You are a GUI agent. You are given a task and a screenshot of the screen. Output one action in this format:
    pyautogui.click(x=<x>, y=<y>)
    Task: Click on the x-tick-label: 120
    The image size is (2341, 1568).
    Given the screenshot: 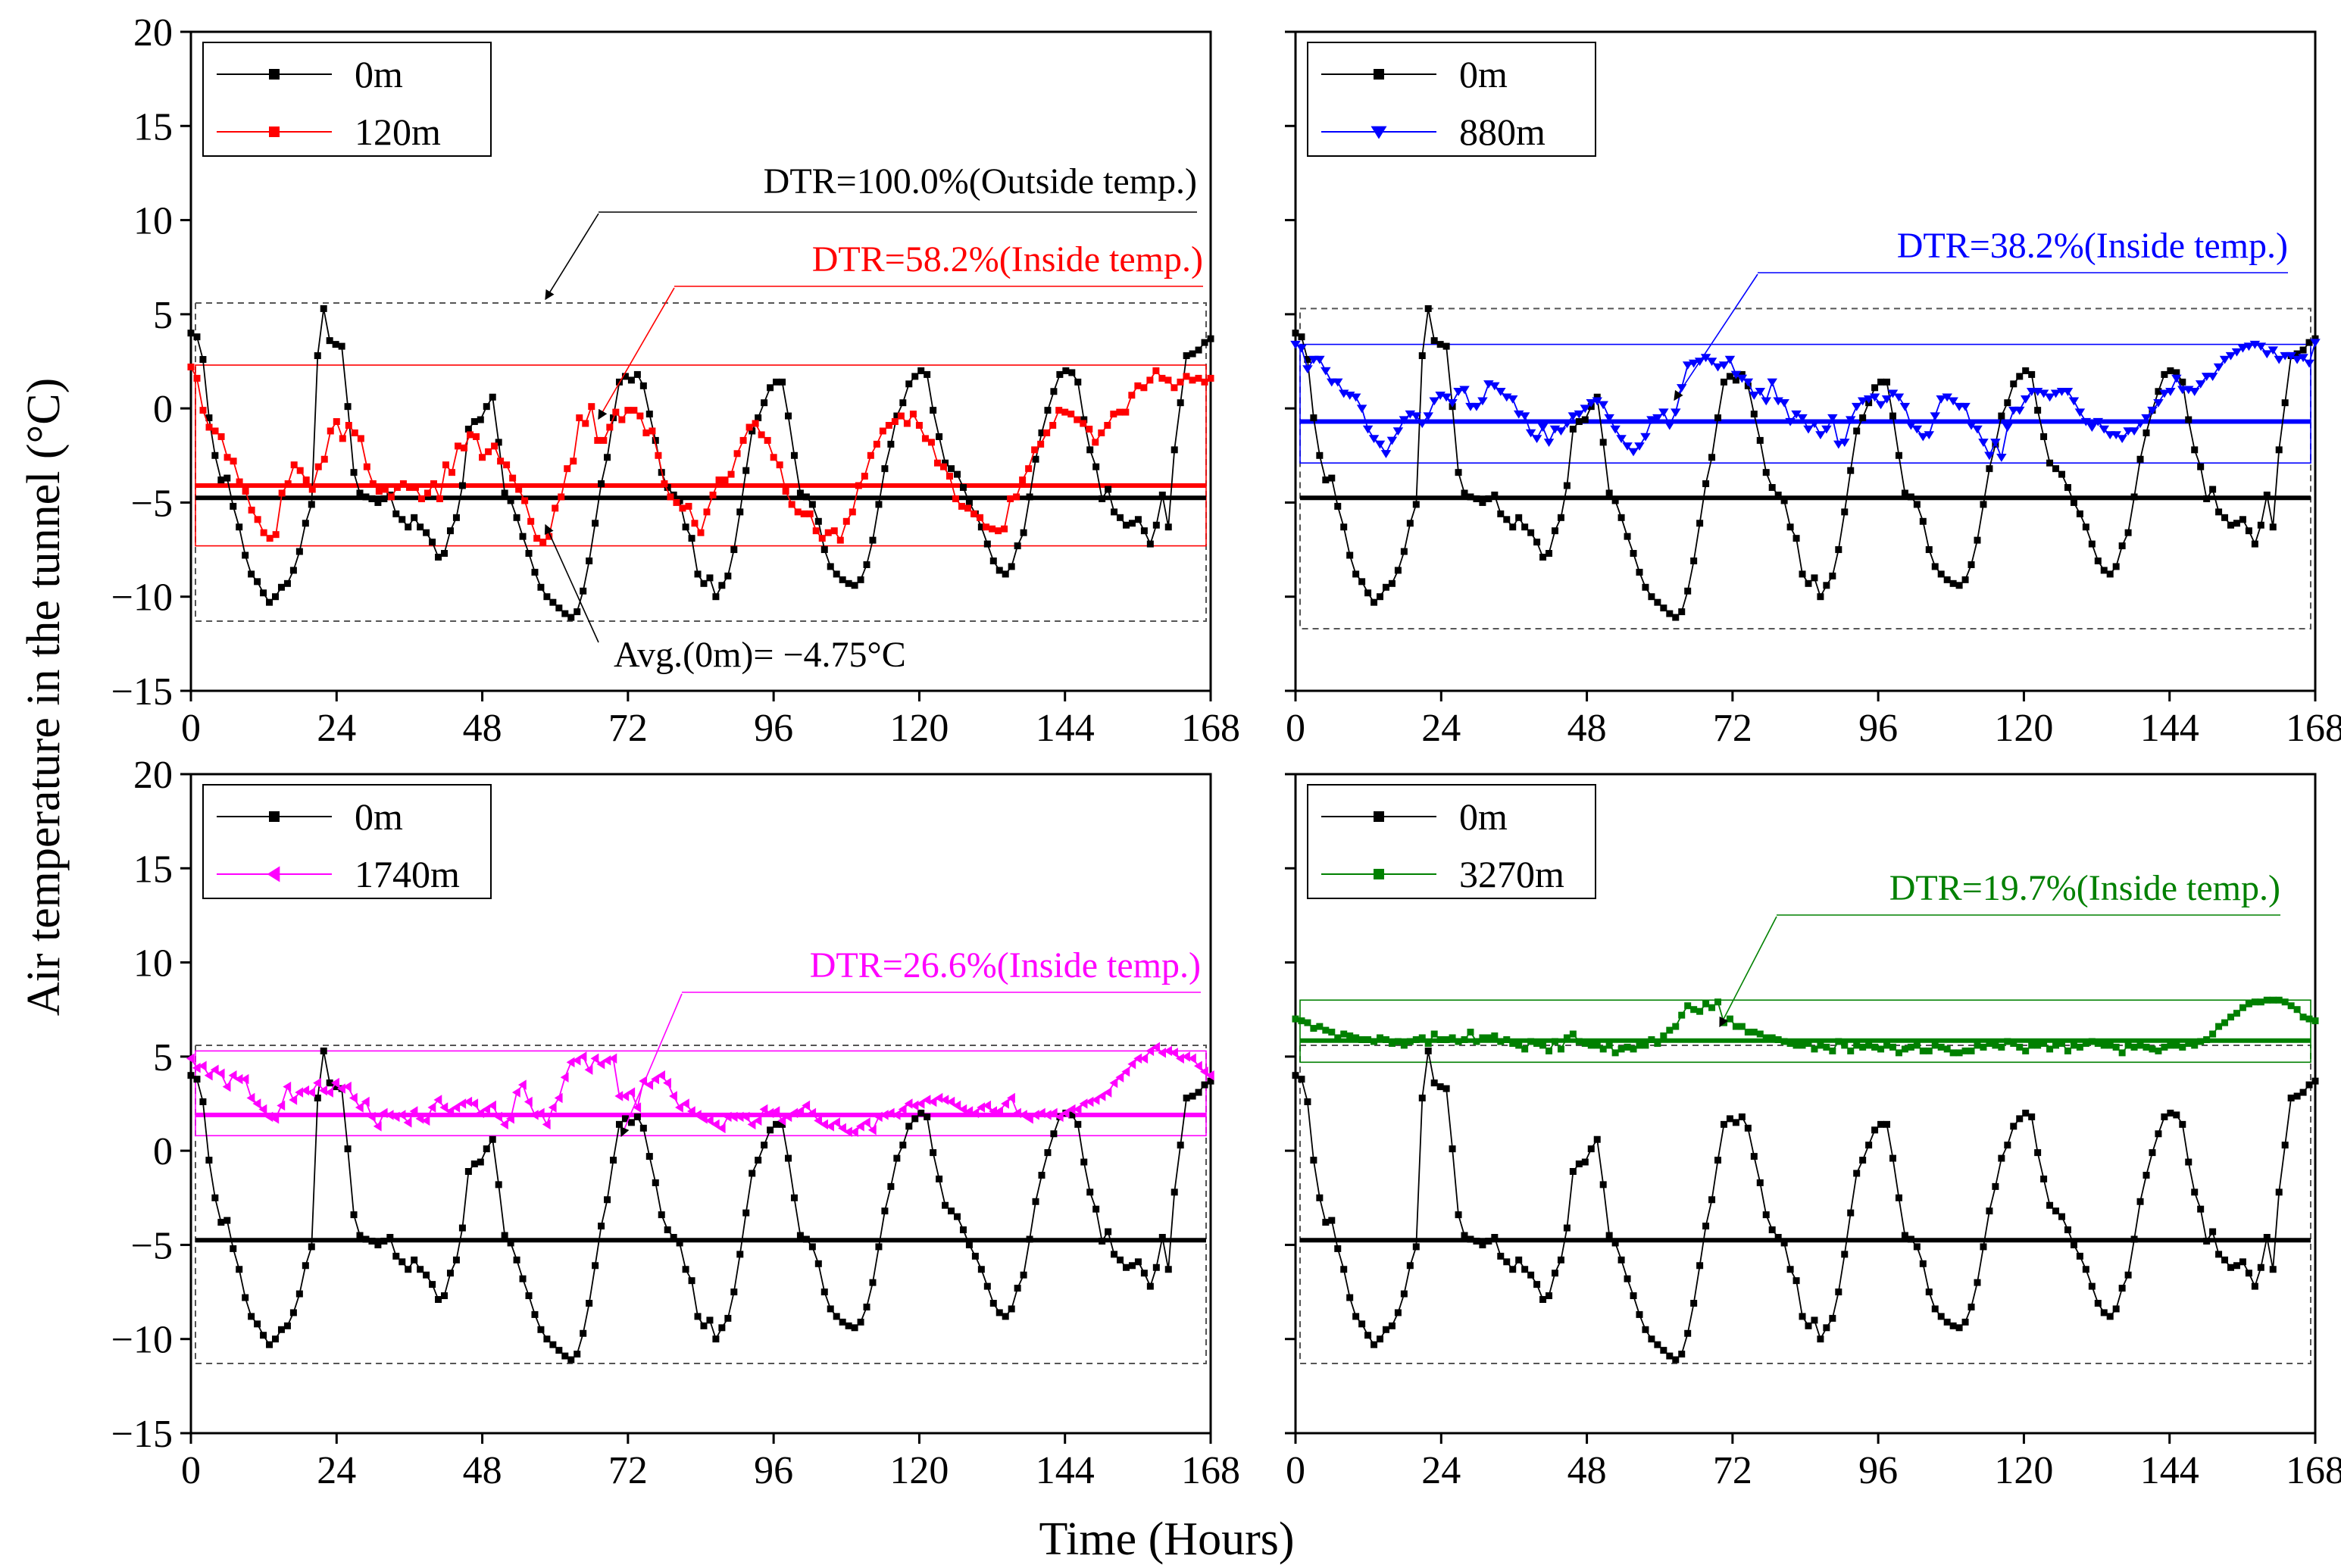 What is the action you would take?
    pyautogui.click(x=2023, y=1471)
    